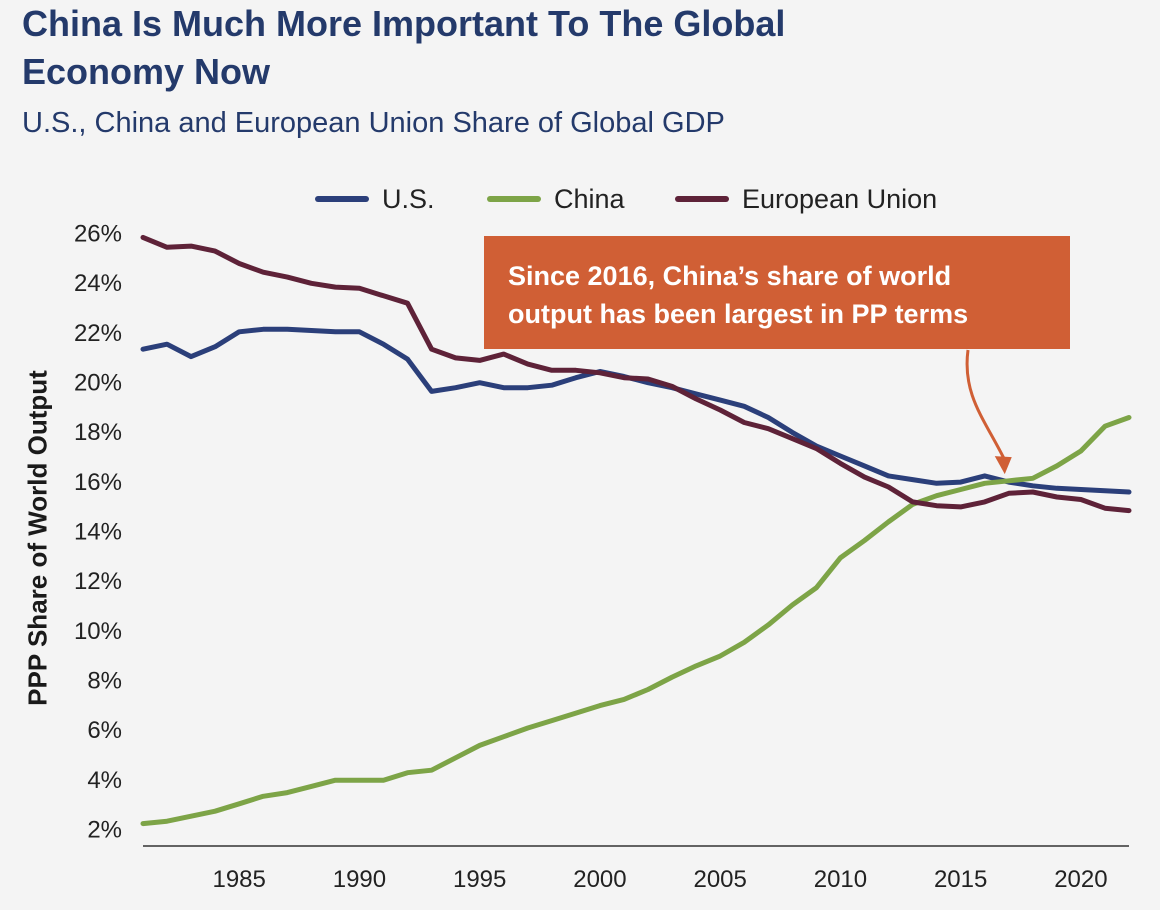 Image resolution: width=1160 pixels, height=910 pixels. Describe the element at coordinates (719, 879) in the screenshot. I see `x-tick-label: 2005` at that location.